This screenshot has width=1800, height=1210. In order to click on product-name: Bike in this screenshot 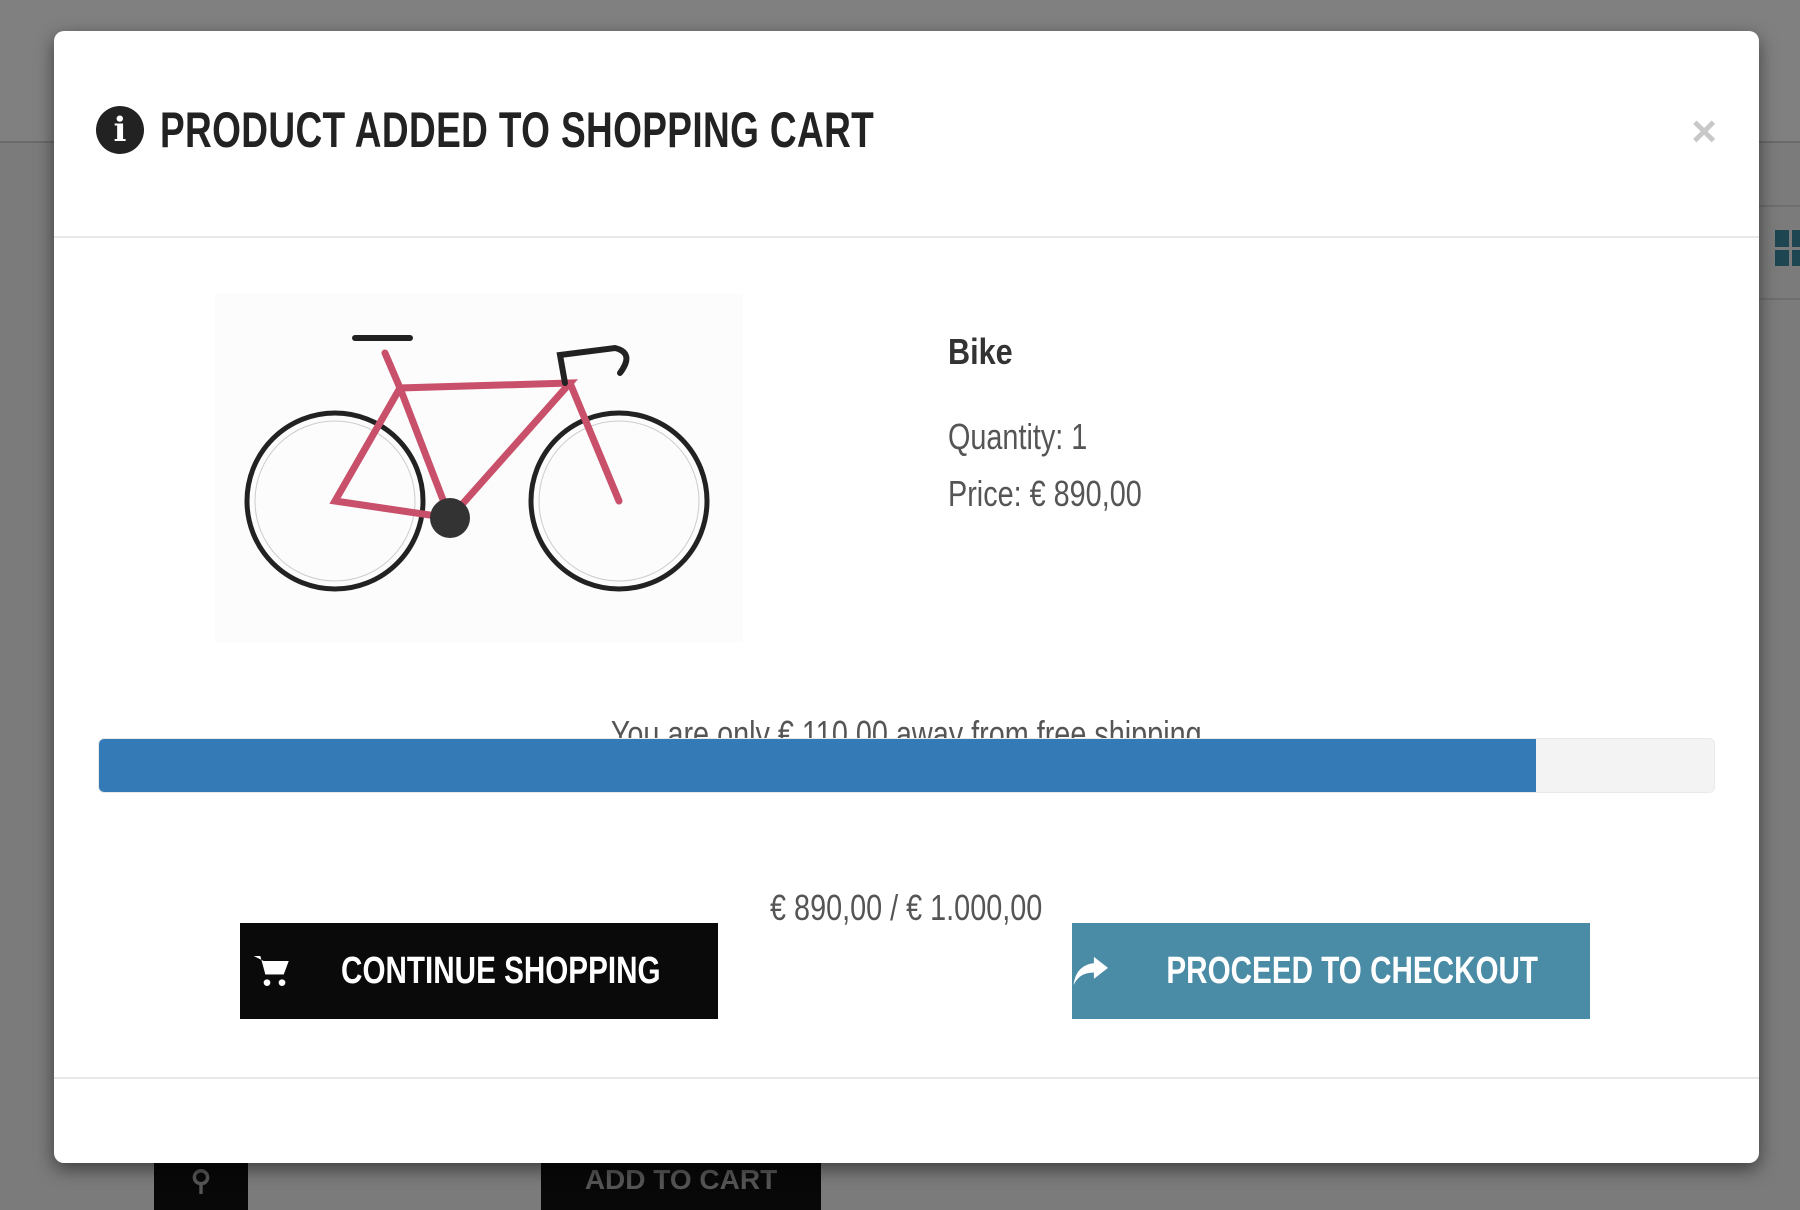, I will do `click(980, 351)`.